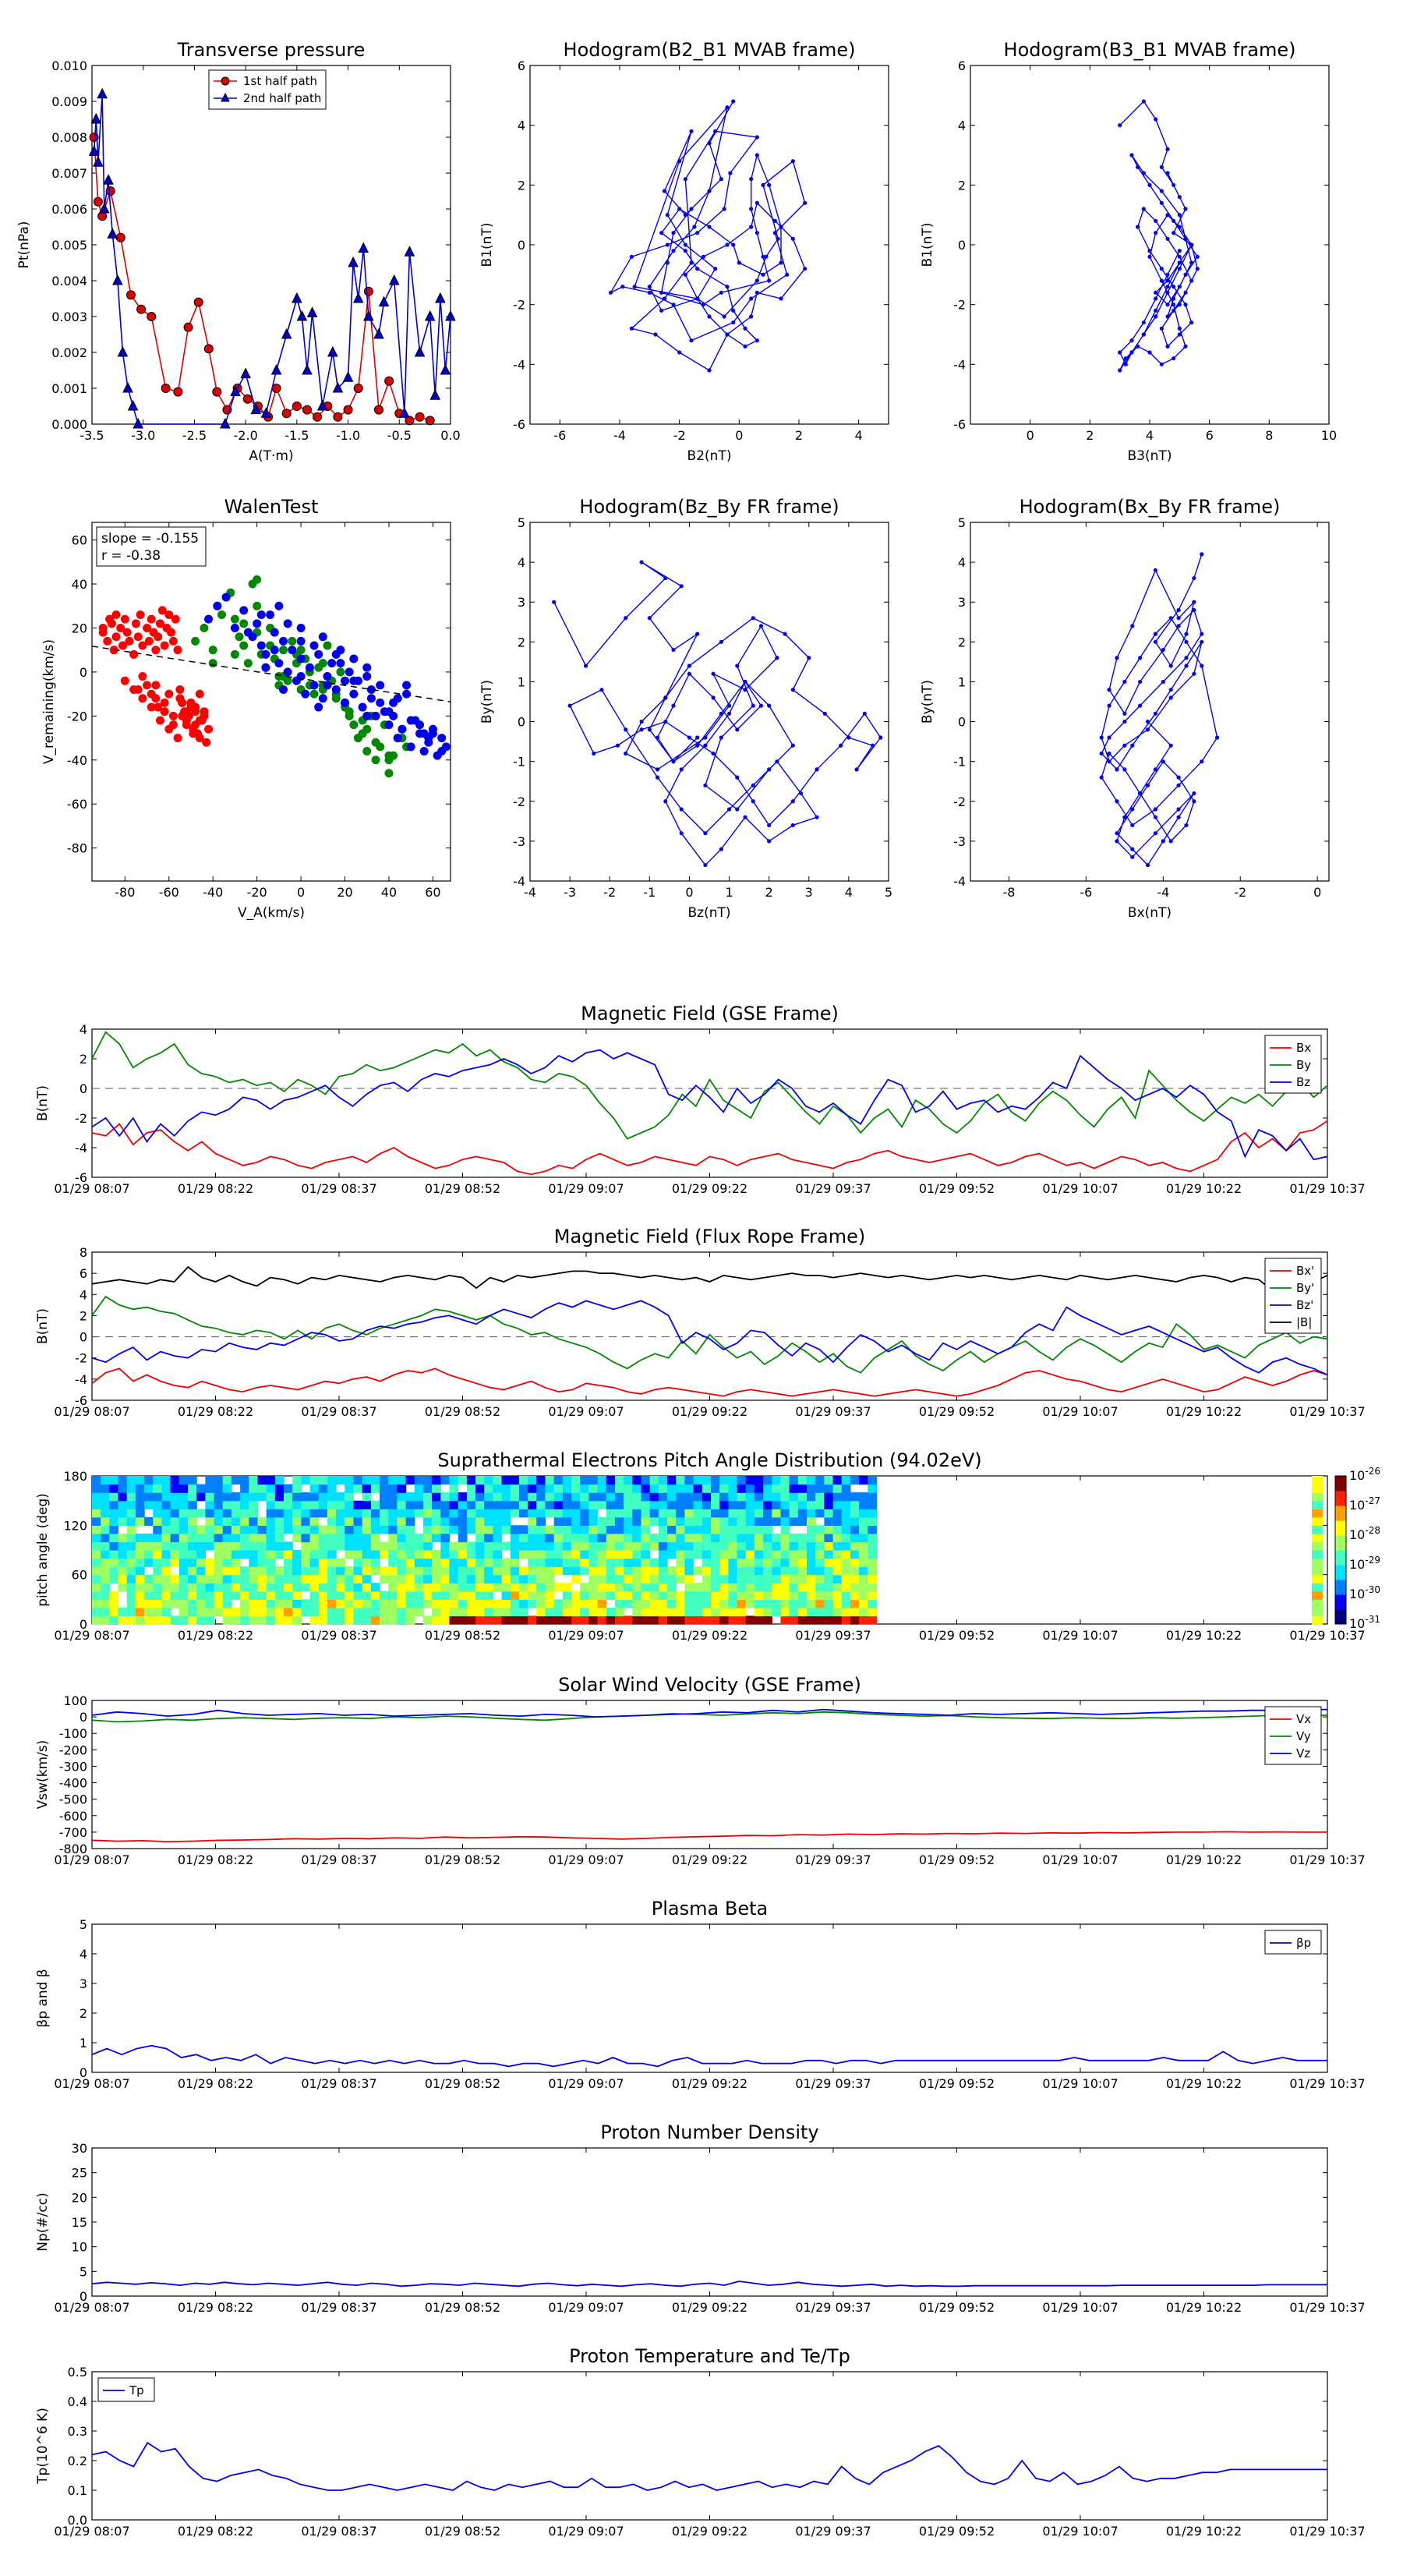 This screenshot has height=2576, width=1403. Describe the element at coordinates (338, 1188) in the screenshot. I see `time-tick-label: 01/29 08:37` at that location.